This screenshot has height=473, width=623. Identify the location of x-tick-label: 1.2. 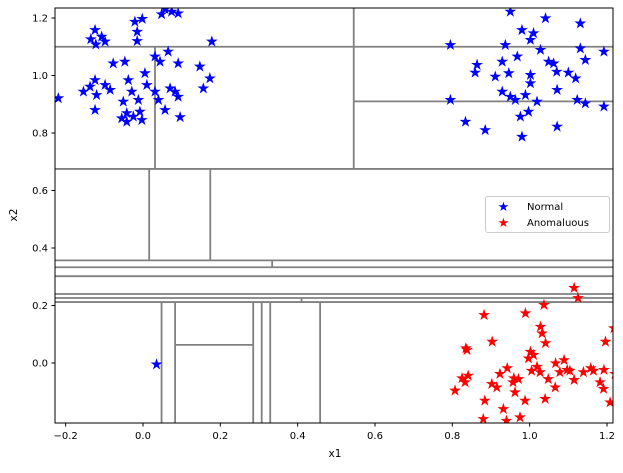
(607, 436).